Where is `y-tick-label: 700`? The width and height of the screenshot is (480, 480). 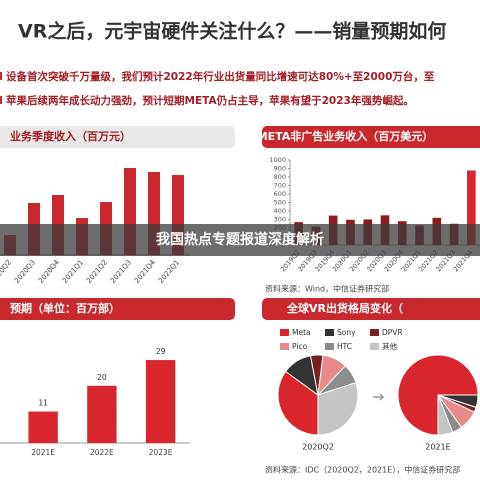 y-tick-label: 700 is located at coordinates (280, 186).